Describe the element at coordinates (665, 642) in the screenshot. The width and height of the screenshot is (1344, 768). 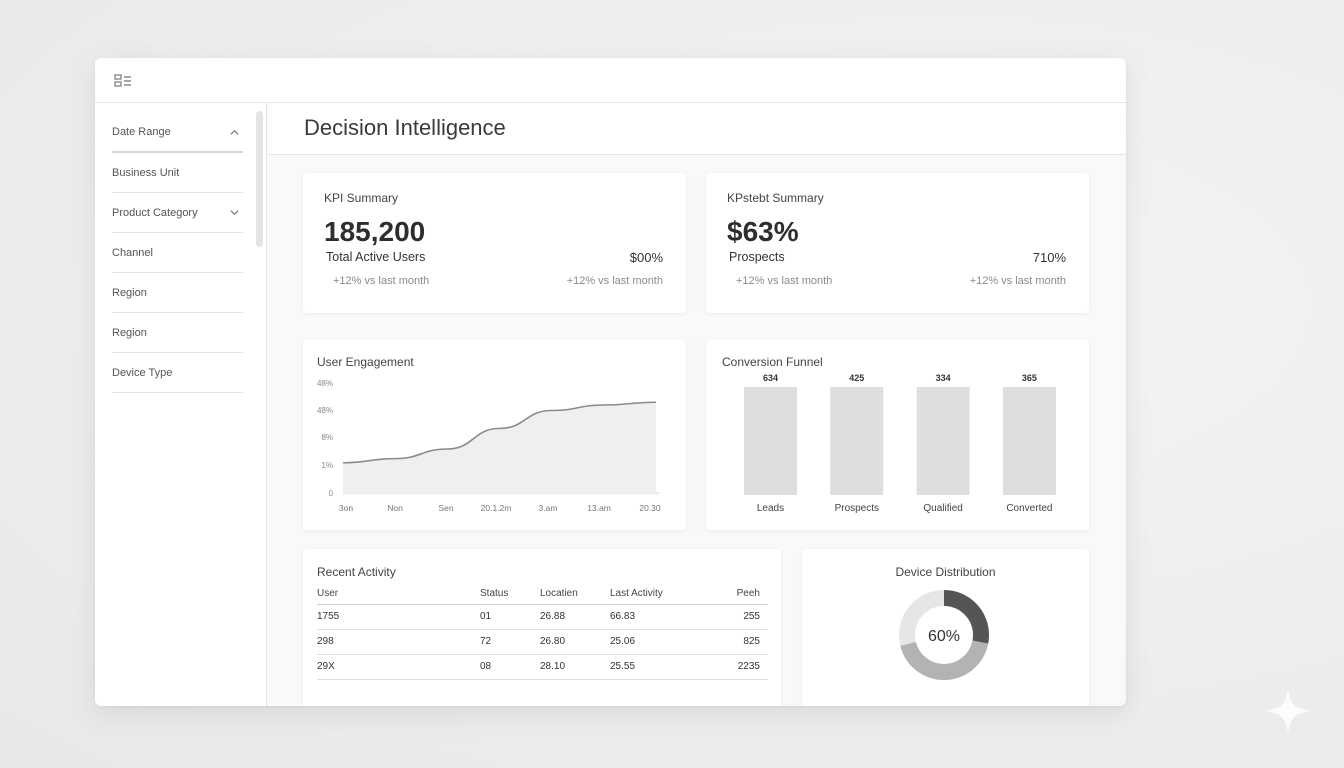
I see `cell-last-activity: 25.06` at that location.